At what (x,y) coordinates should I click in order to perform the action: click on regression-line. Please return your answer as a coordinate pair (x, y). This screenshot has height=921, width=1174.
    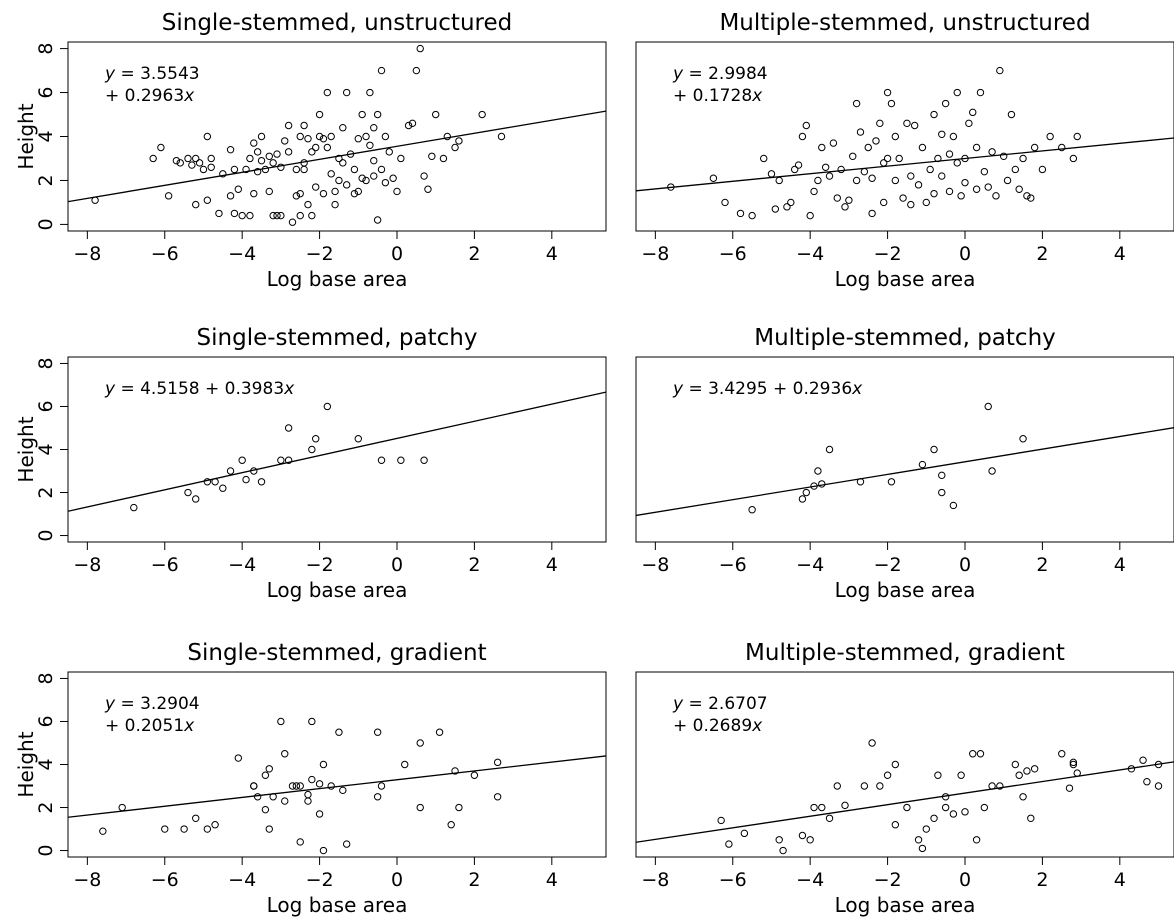
    Looking at the image, I should click on (337, 786).